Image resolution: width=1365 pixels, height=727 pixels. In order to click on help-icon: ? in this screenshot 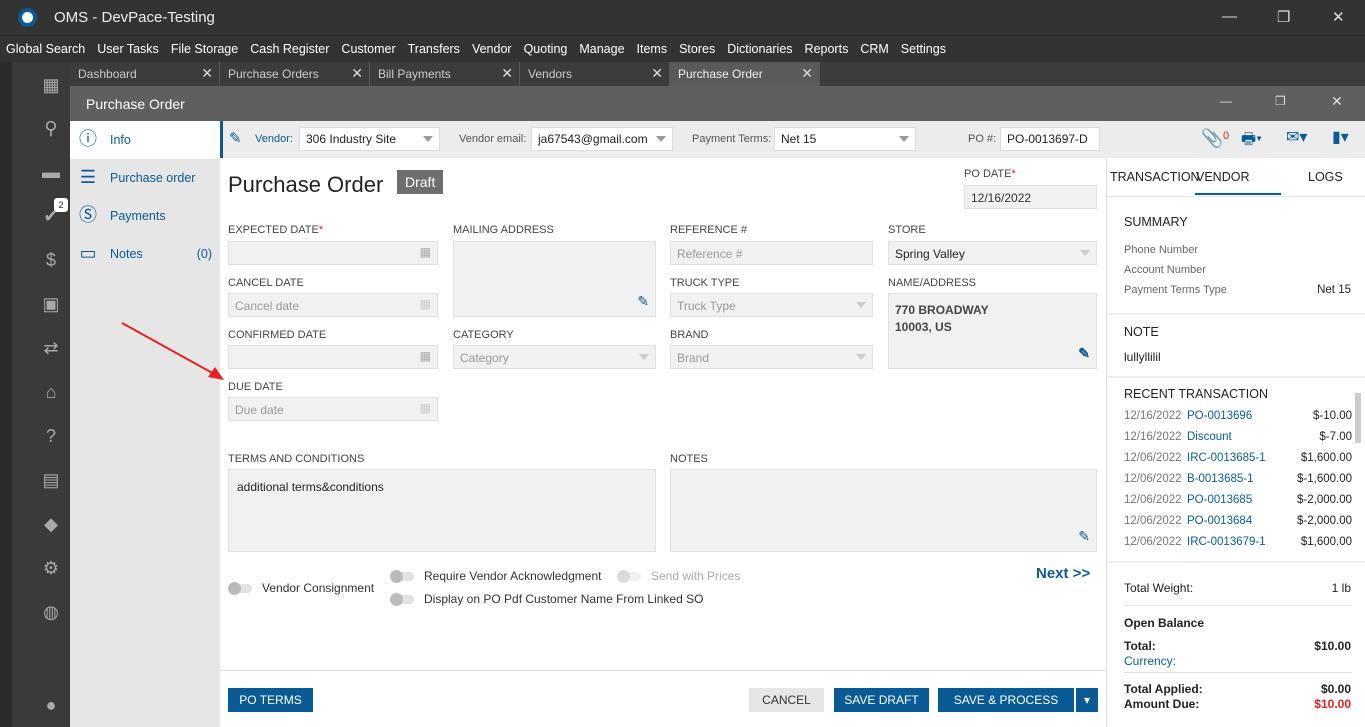, I will do `click(50, 436)`.